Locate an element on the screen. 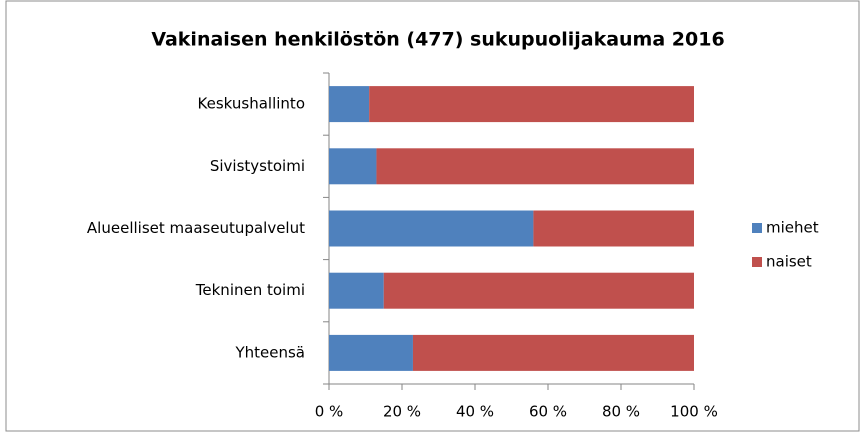 This screenshot has width=866, height=433. x-tick-label: 20 % is located at coordinates (402, 412).